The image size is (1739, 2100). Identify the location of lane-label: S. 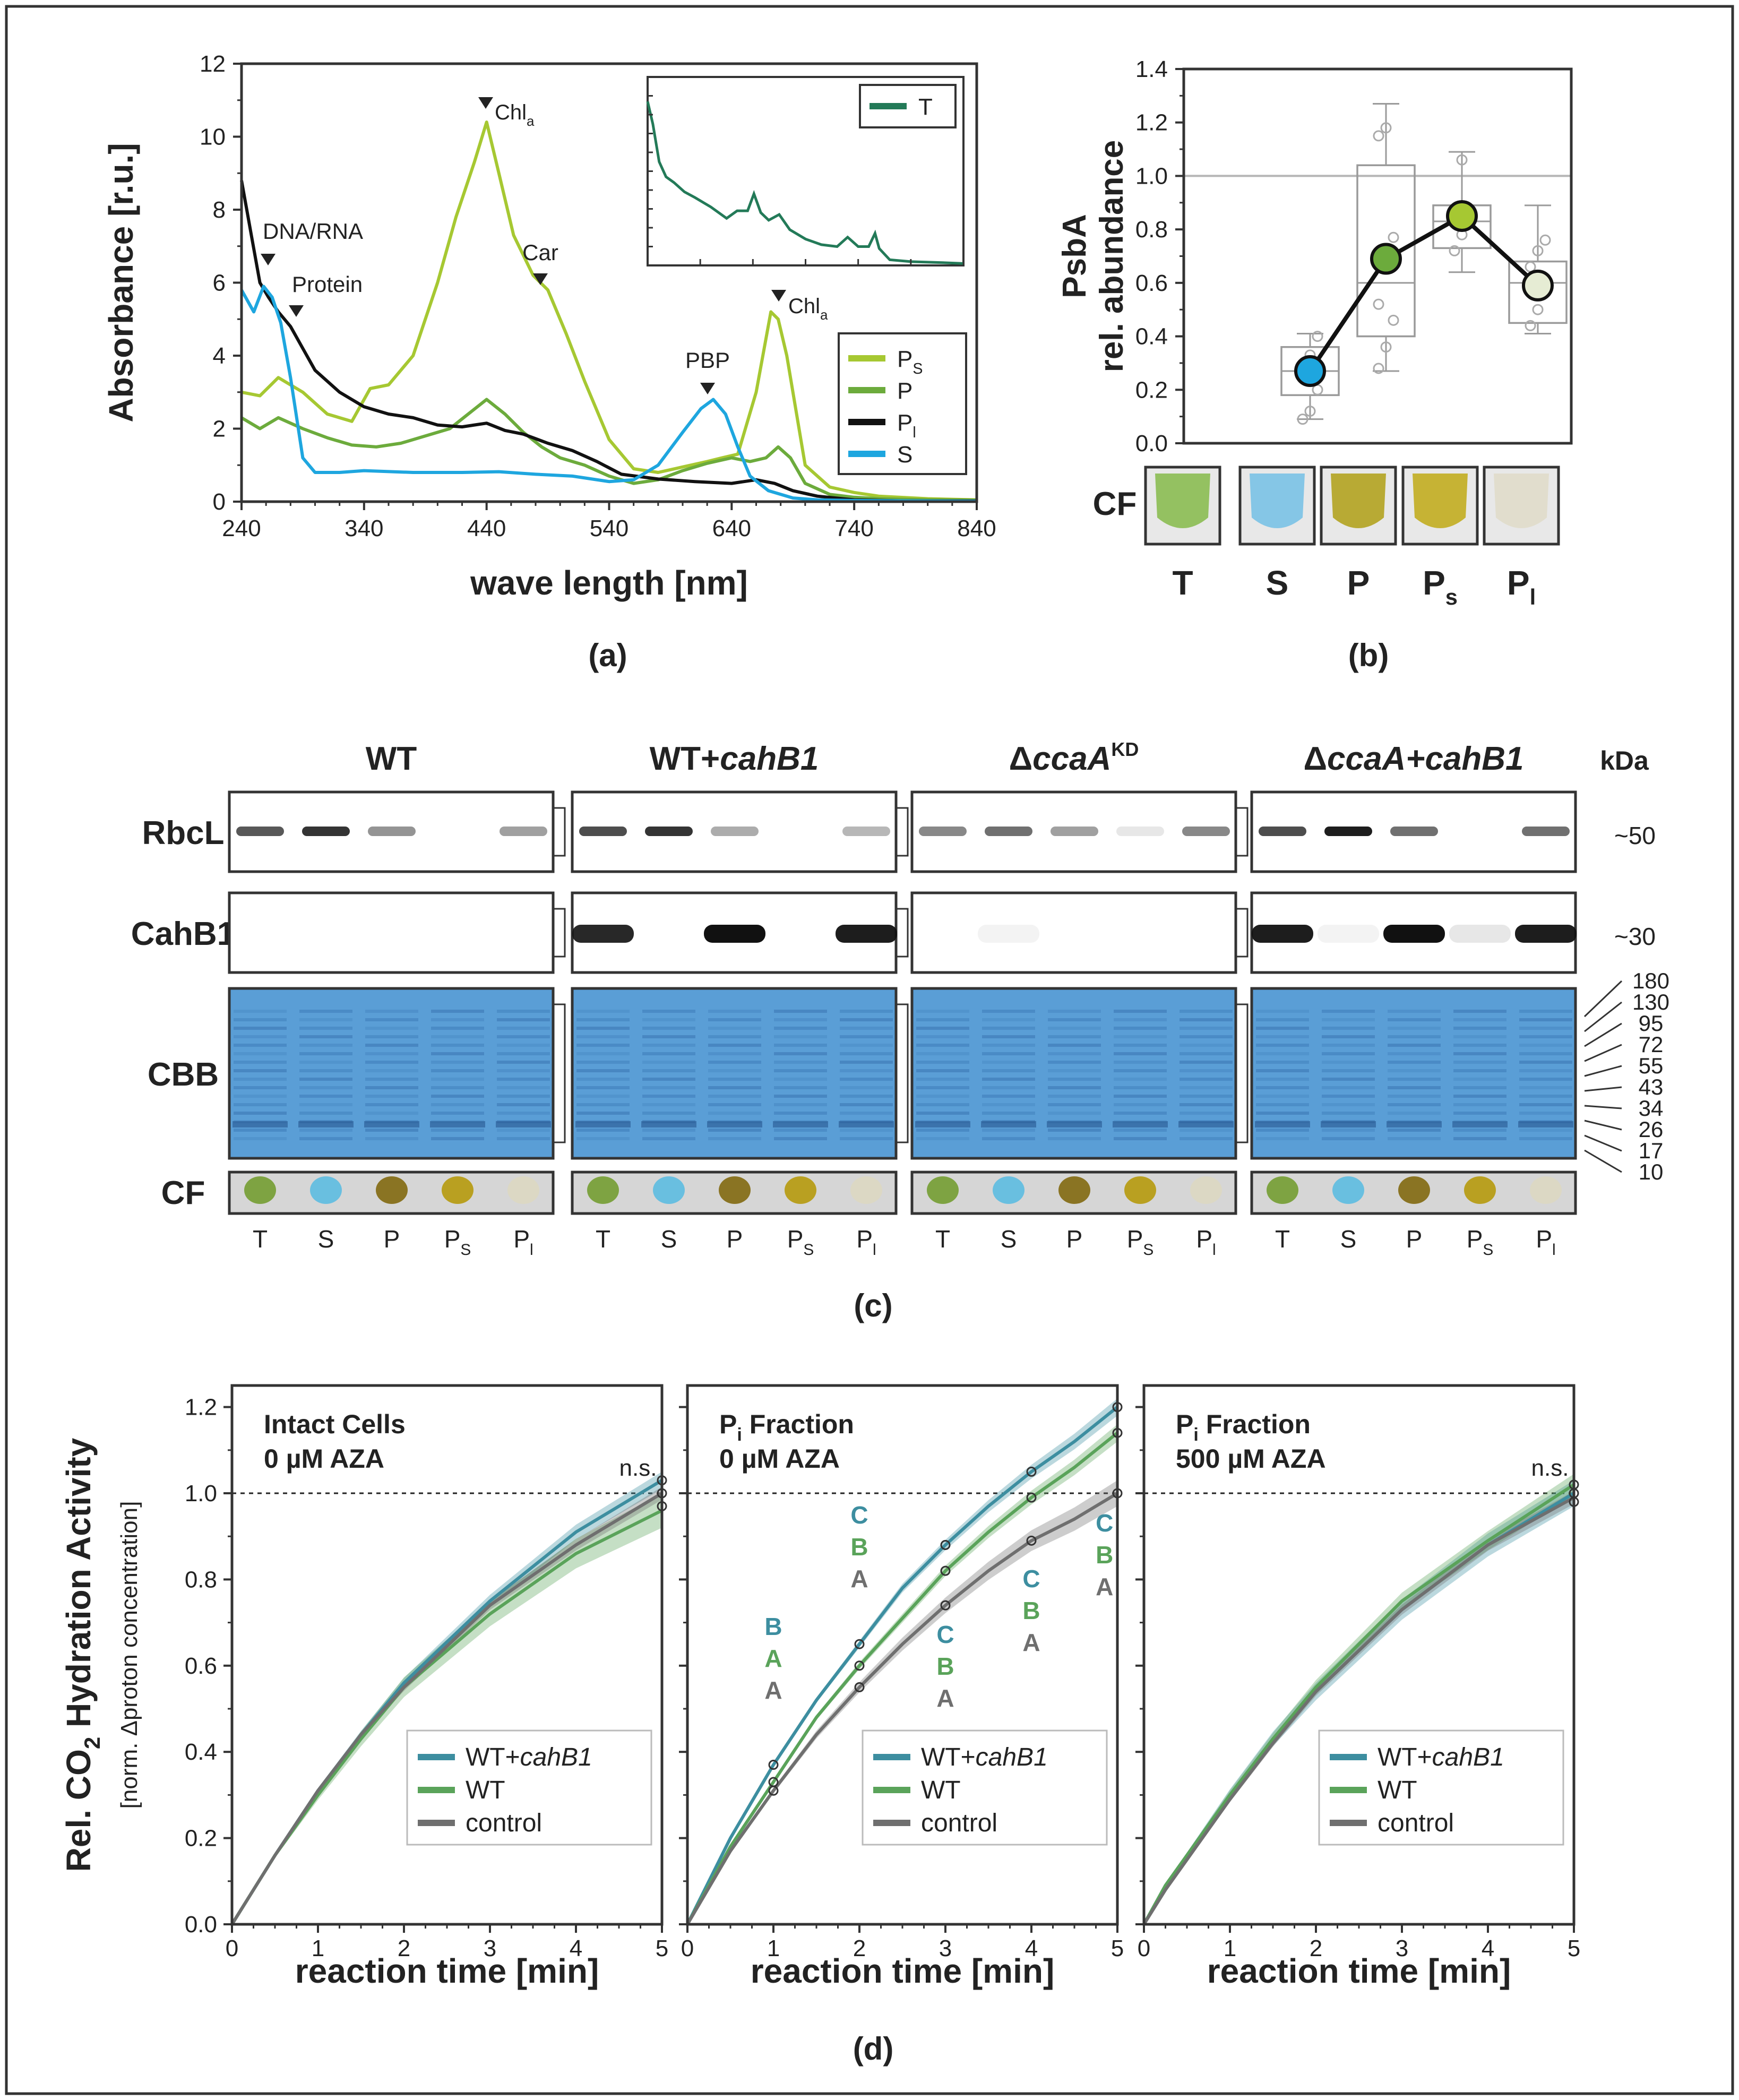
(1349, 1239).